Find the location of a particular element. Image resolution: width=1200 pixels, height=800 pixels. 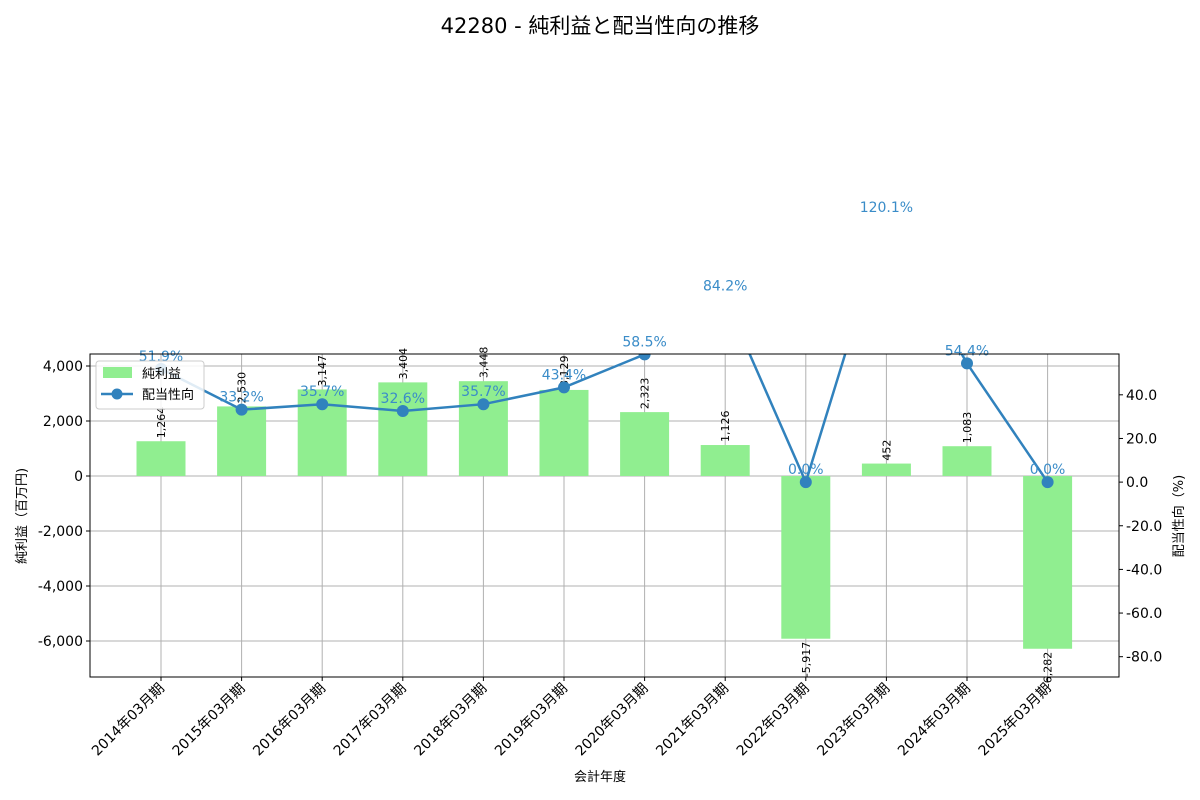

bar-value-label: -6,282 is located at coordinates (1048, 669).